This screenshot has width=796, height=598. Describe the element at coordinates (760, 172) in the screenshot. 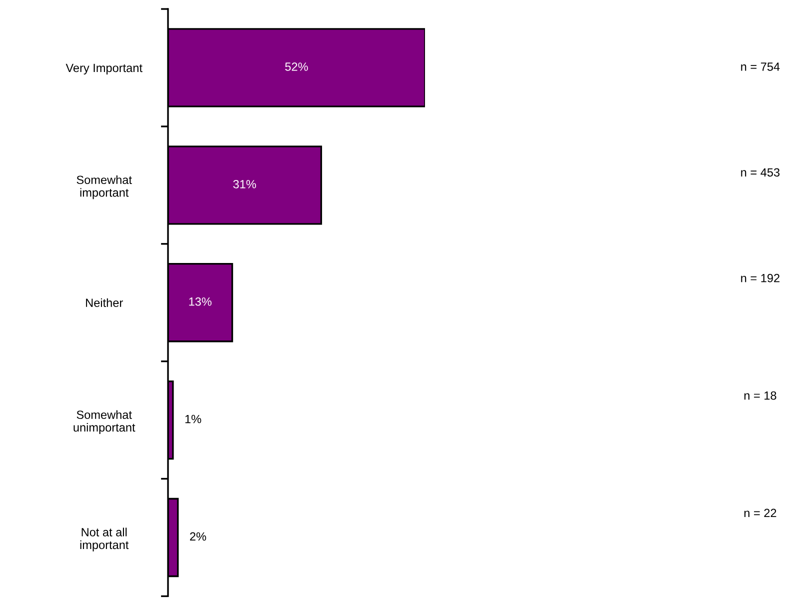

I see `text: n = 453` at that location.